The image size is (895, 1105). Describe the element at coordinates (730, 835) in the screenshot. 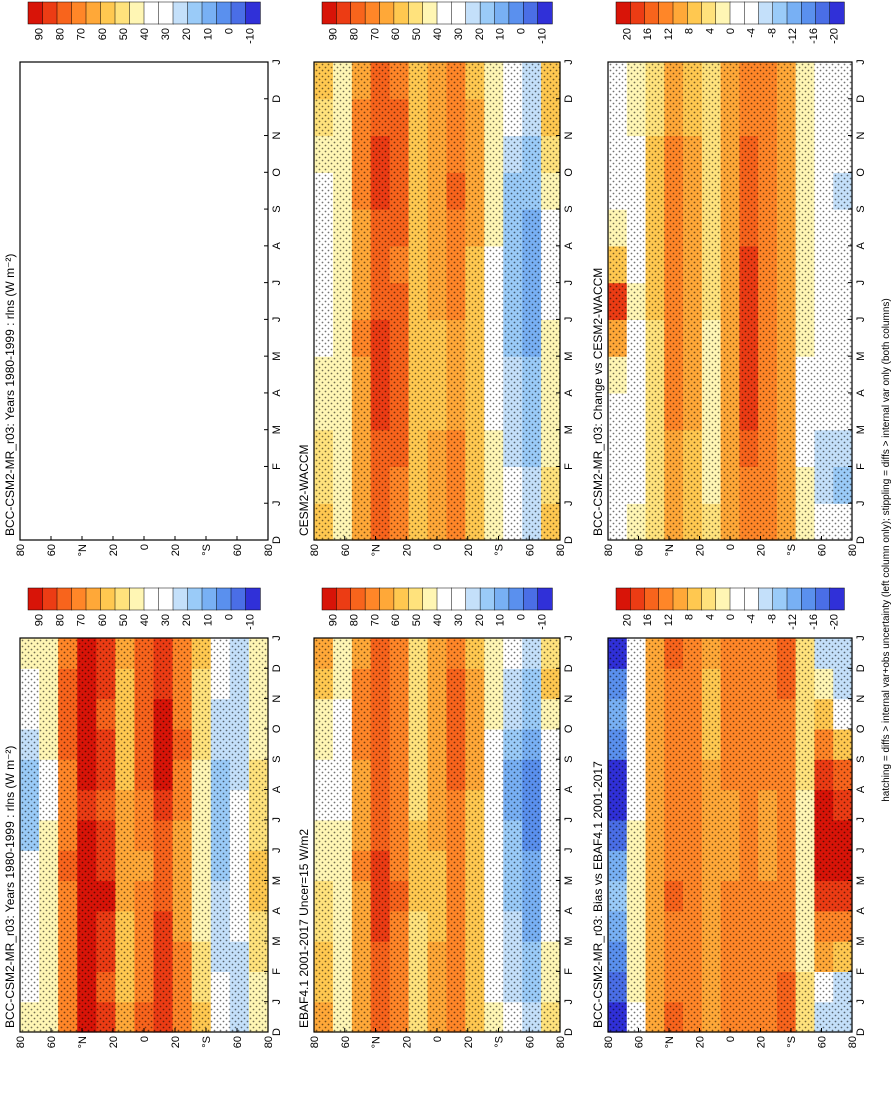

I see `stippling-overlay` at that location.